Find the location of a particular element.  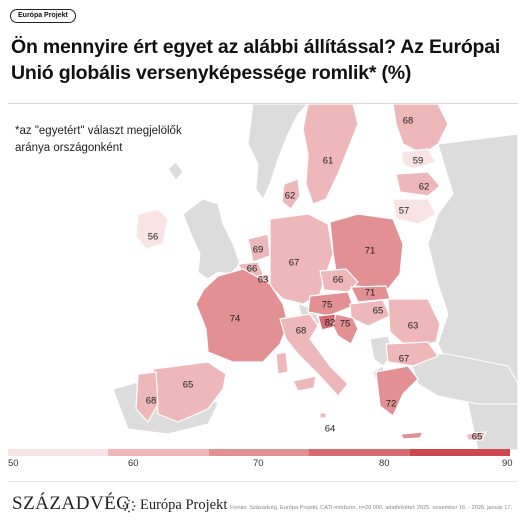

value-label-ireland: 56 is located at coordinates (153, 237).